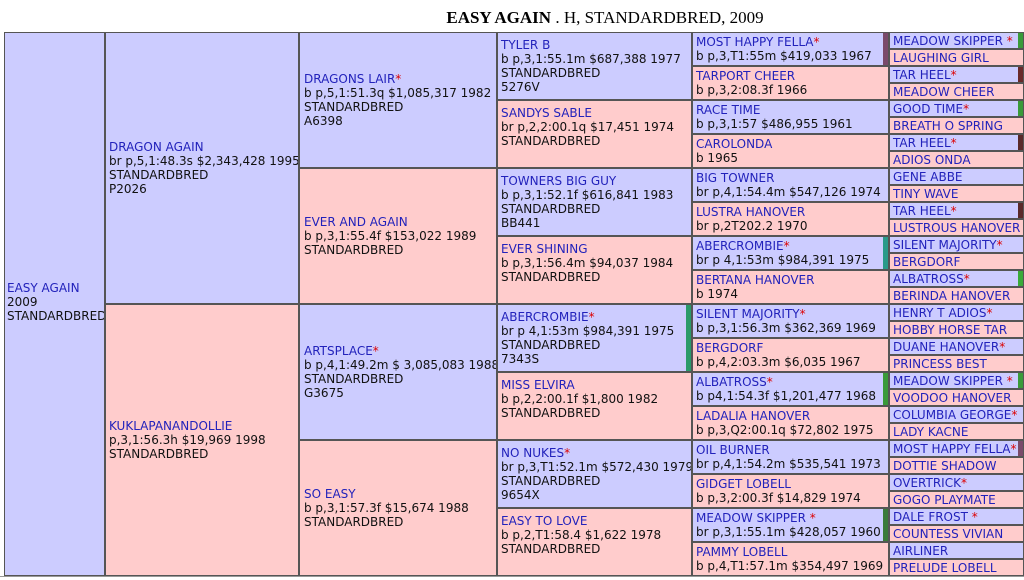 This screenshot has height=580, width=1024. Describe the element at coordinates (951, 296) in the screenshot. I see `horse-link: BERINDA HANOVER` at that location.